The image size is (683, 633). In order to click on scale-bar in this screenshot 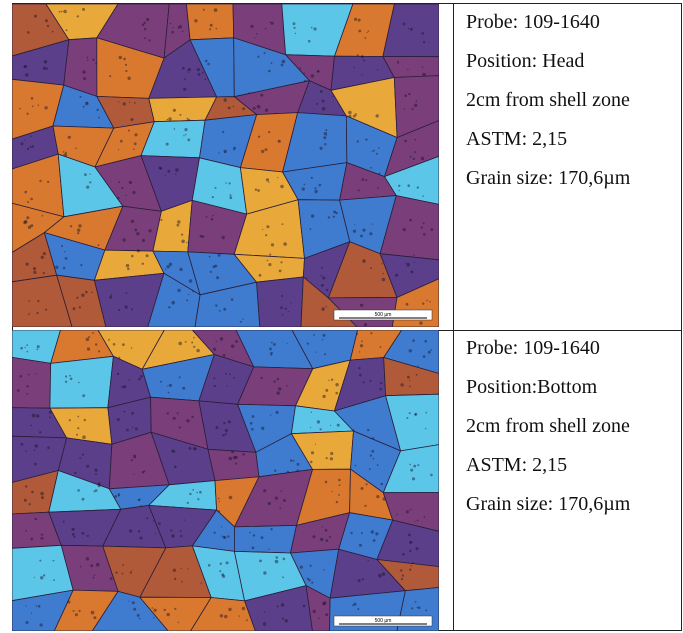, I will do `click(383, 315)`.